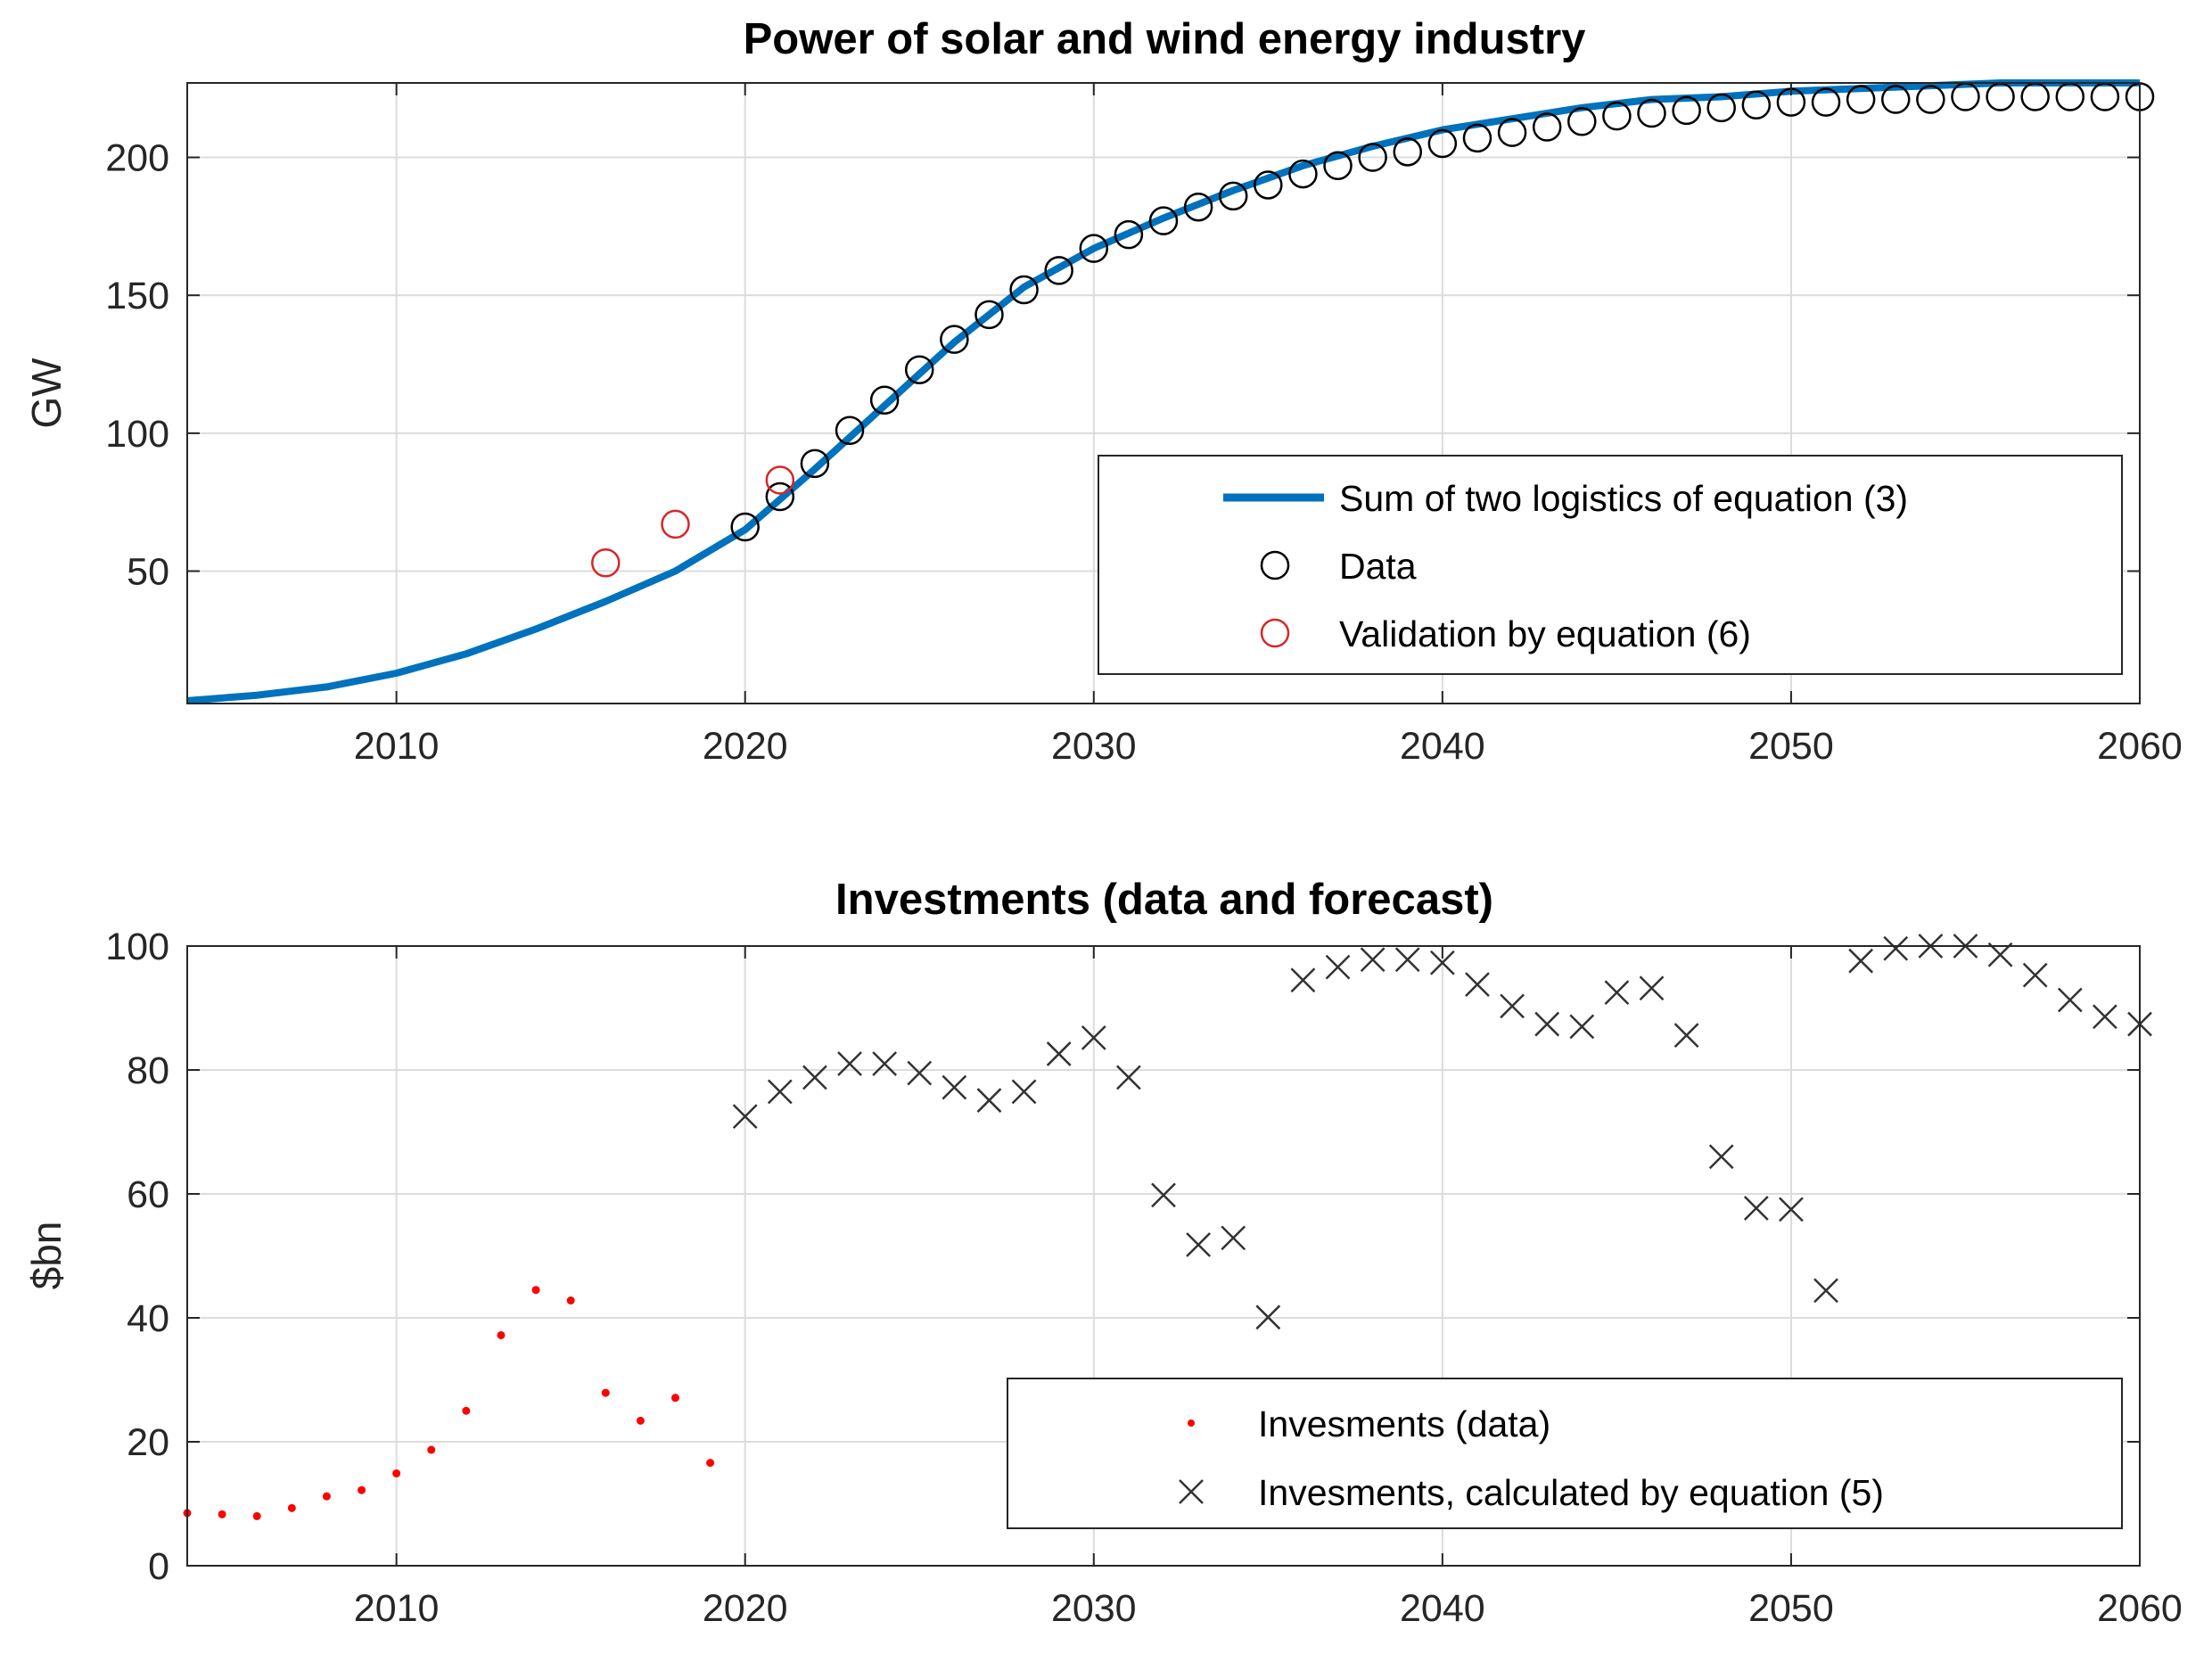 This screenshot has height=1654, width=2212. What do you see at coordinates (1623, 498) in the screenshot?
I see `legend-label-line: Sum of two logistics of equation (3)` at bounding box center [1623, 498].